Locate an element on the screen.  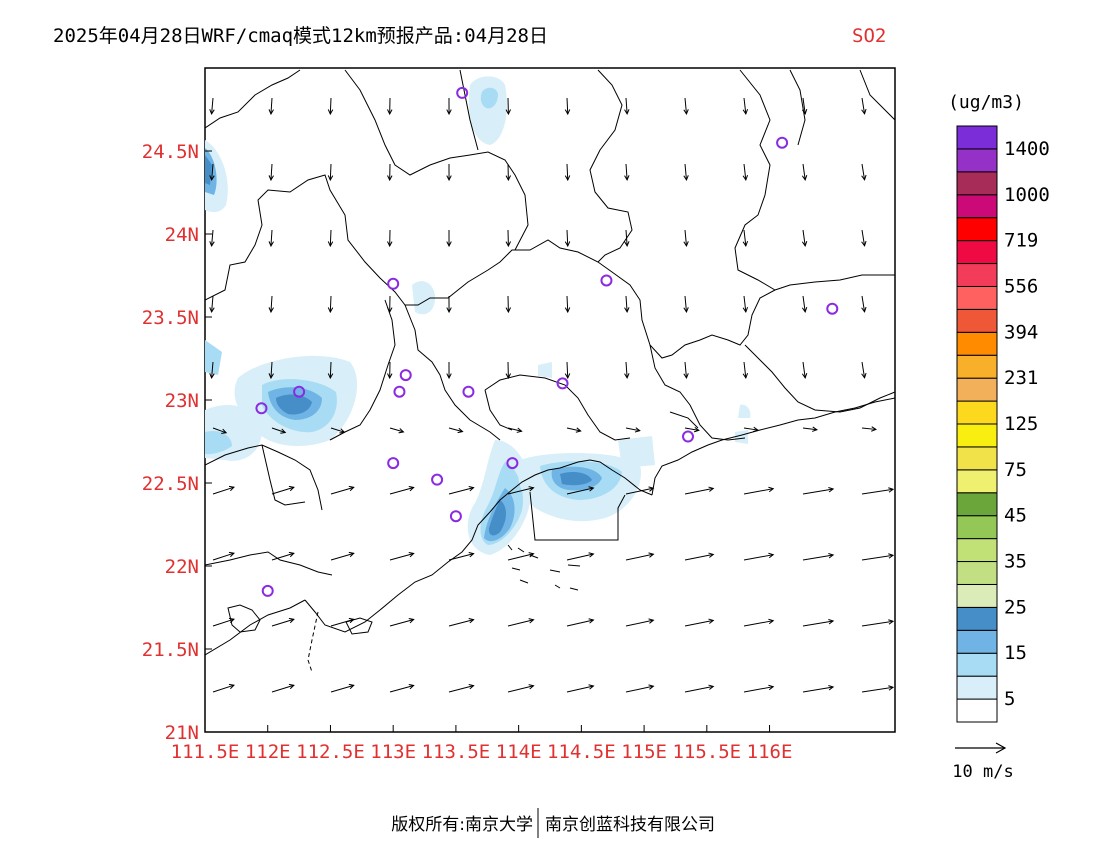
y-tick-label: 21.5N is located at coordinates (170, 650).